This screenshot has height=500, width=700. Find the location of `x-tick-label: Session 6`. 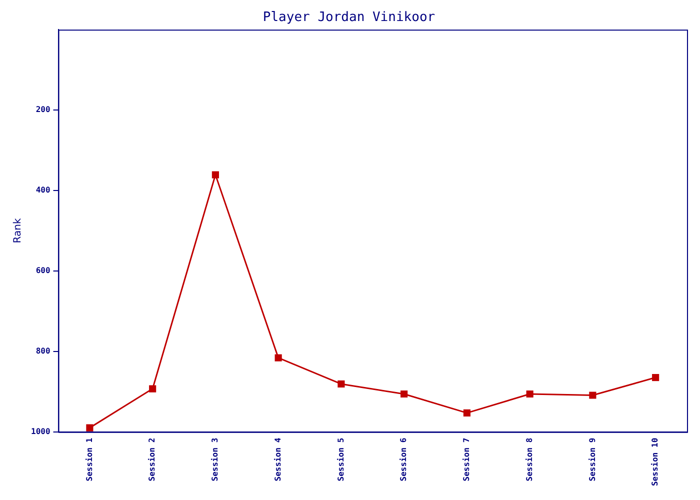

x-tick-label: Session 6 is located at coordinates (403, 460).